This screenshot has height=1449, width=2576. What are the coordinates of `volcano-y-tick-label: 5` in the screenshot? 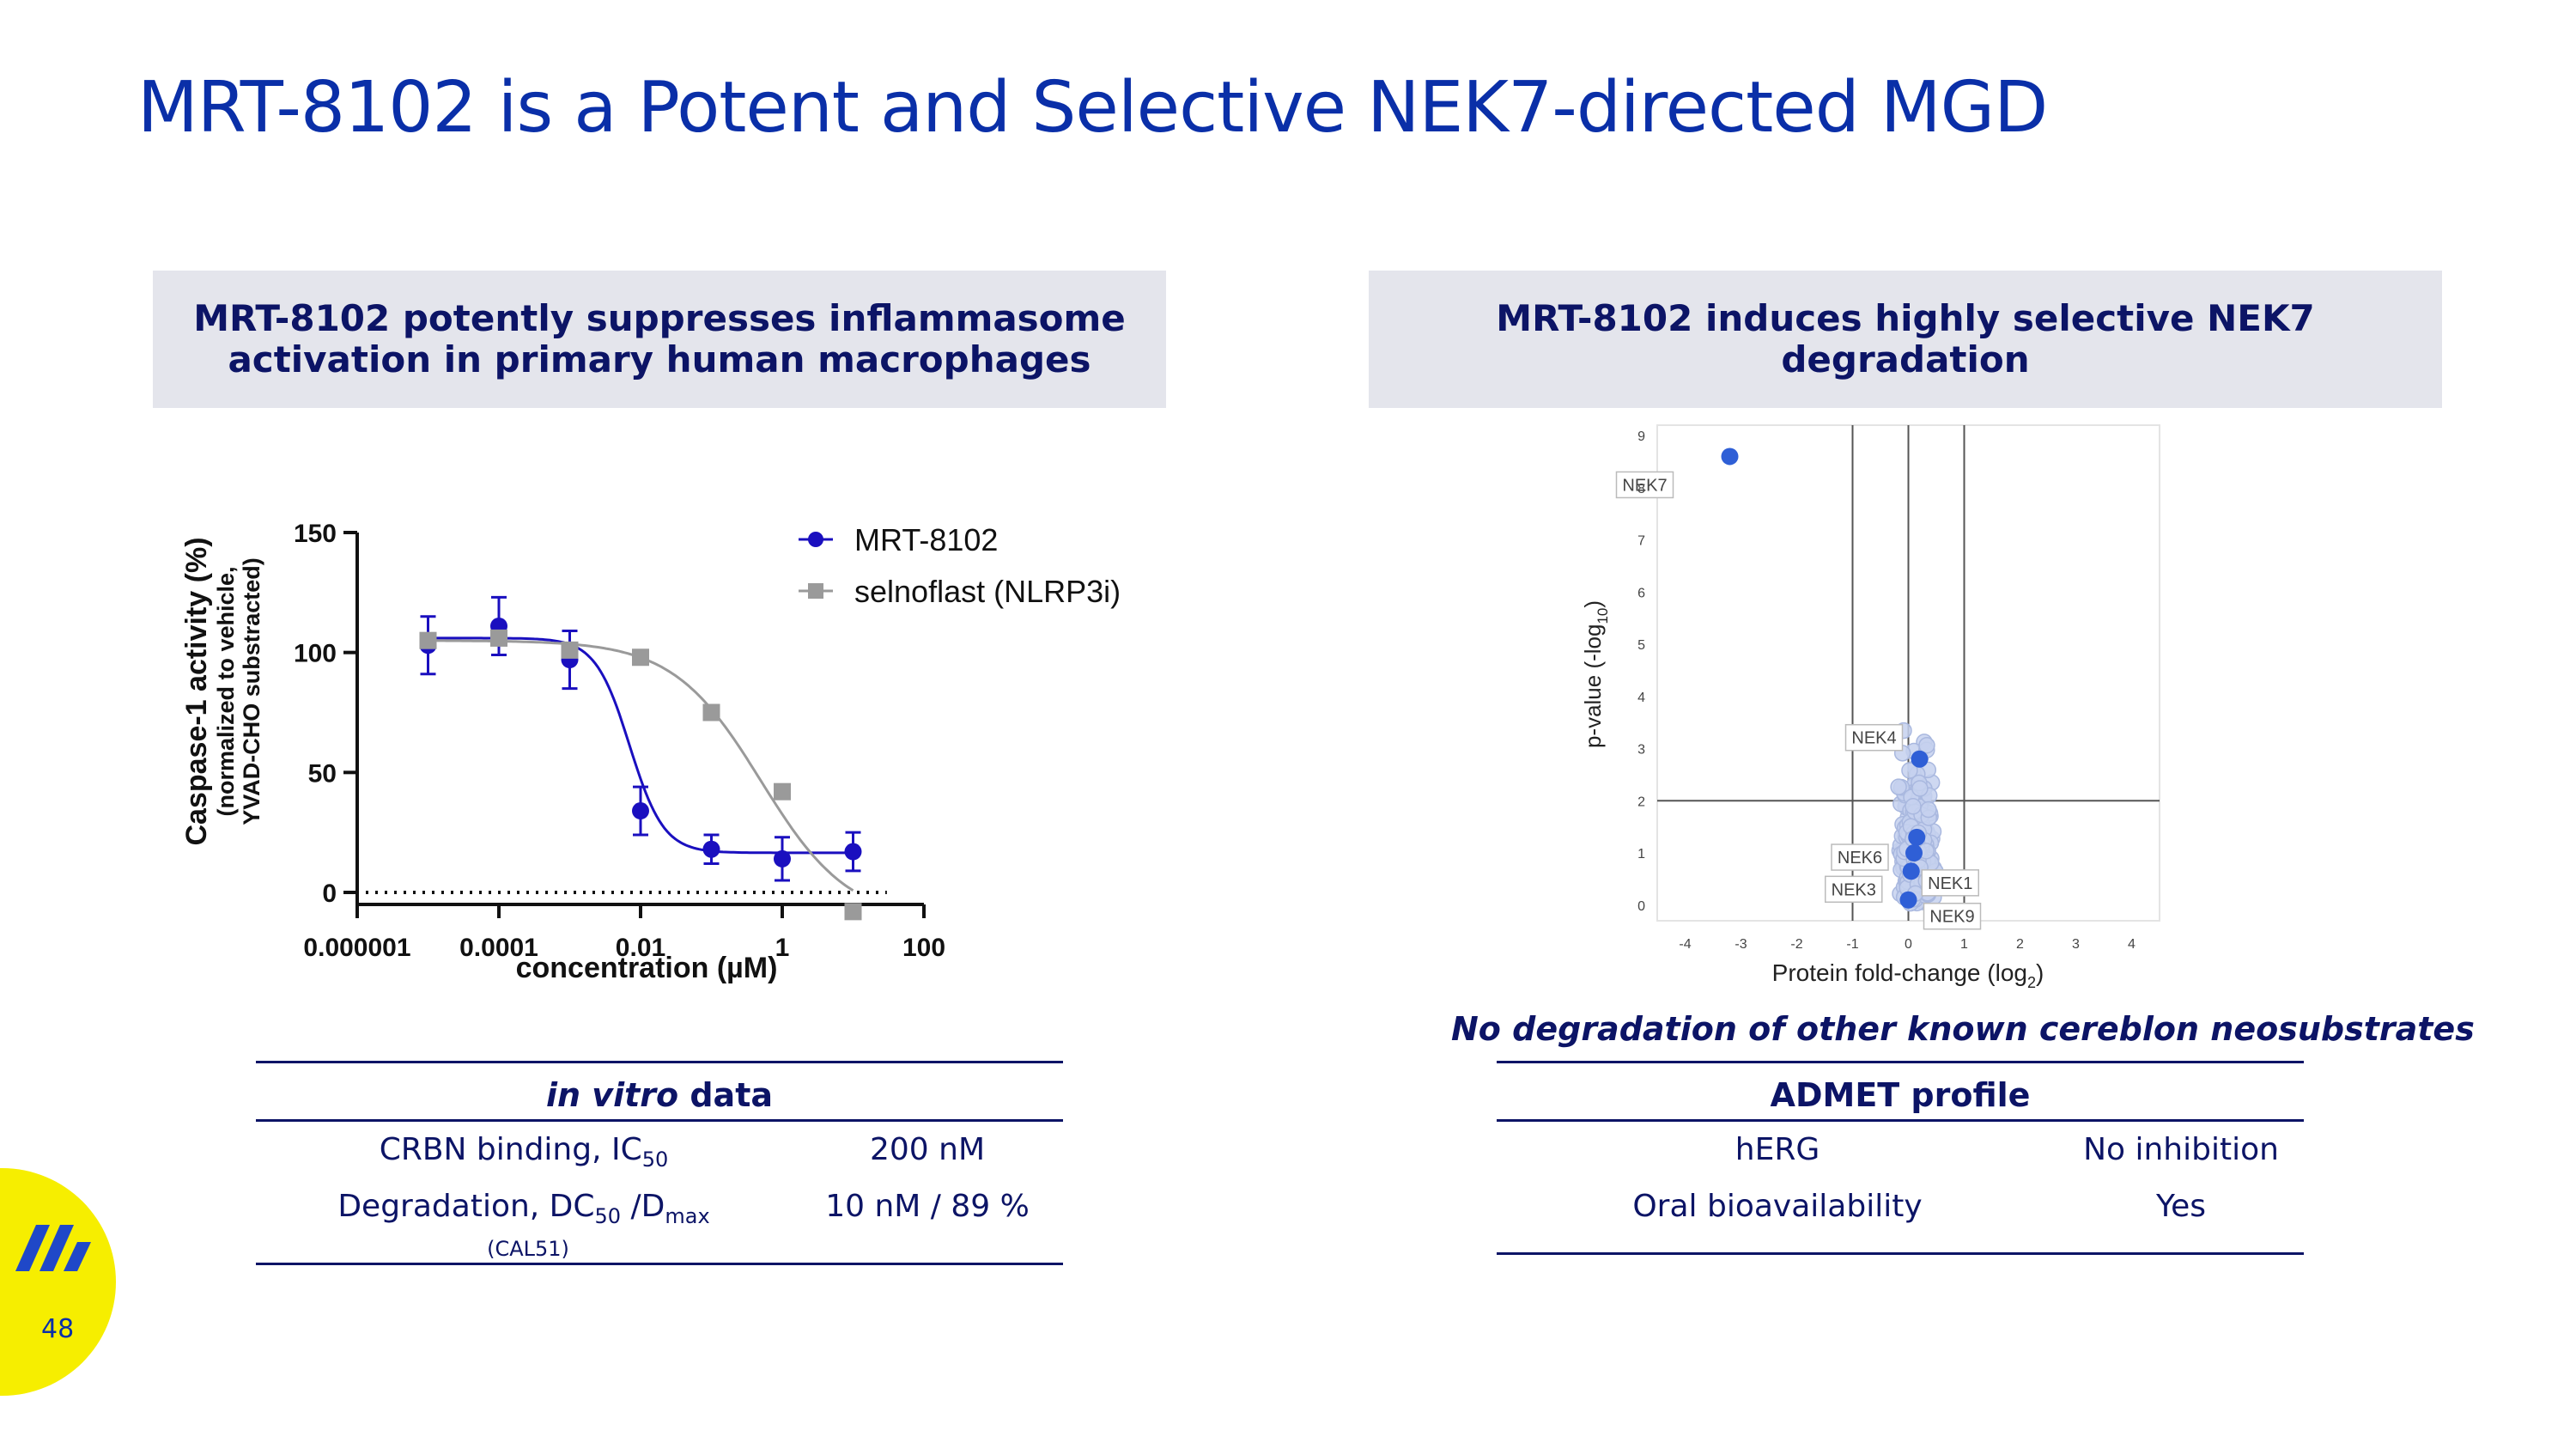 It's located at (1641, 645).